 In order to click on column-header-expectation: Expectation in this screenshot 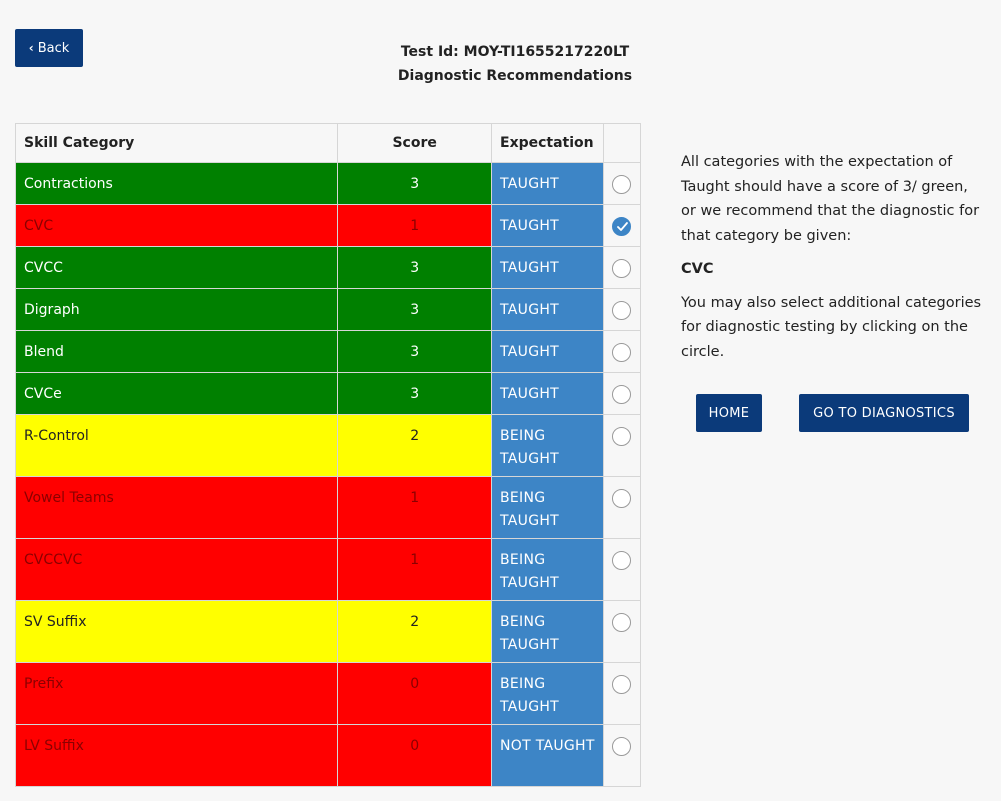, I will do `click(547, 143)`.